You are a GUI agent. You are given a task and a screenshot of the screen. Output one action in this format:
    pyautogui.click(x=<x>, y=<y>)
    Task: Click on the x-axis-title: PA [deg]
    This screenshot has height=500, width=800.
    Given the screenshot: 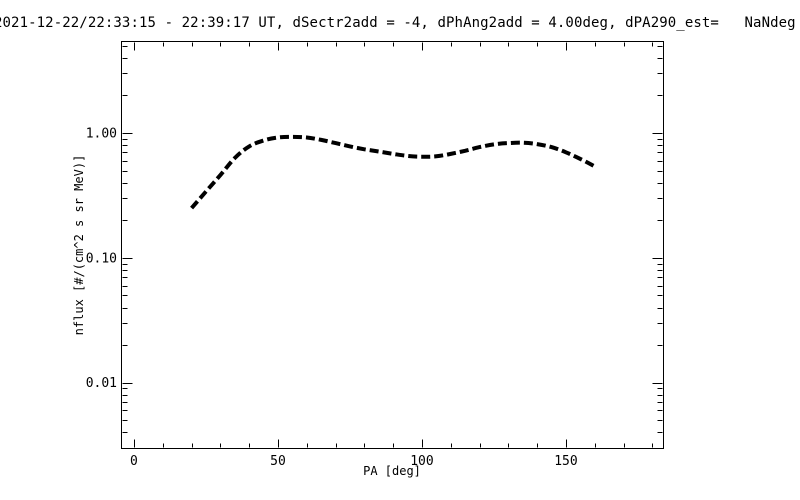 What is the action you would take?
    pyautogui.click(x=392, y=471)
    